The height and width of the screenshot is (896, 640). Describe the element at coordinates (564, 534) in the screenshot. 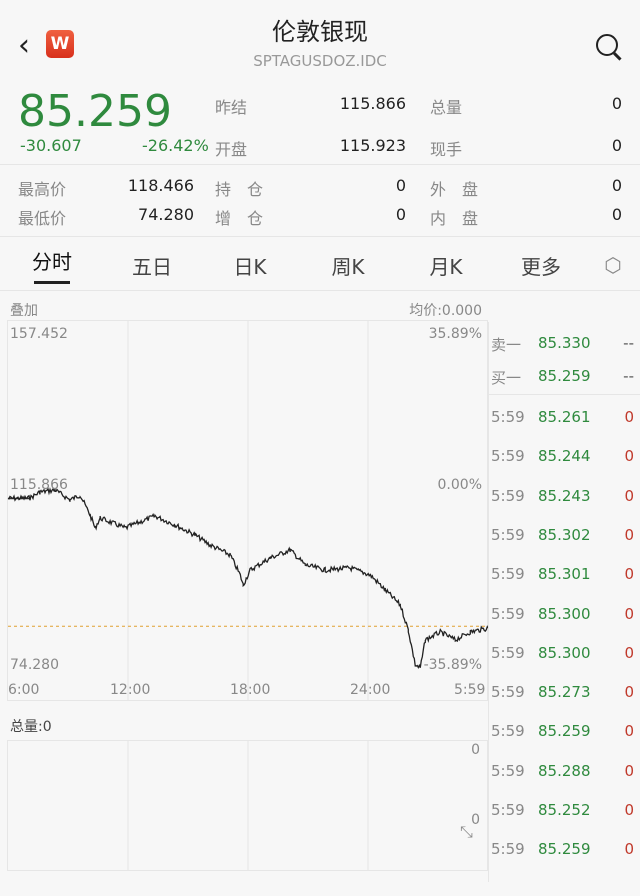

I see `trade-price: 85.302` at that location.